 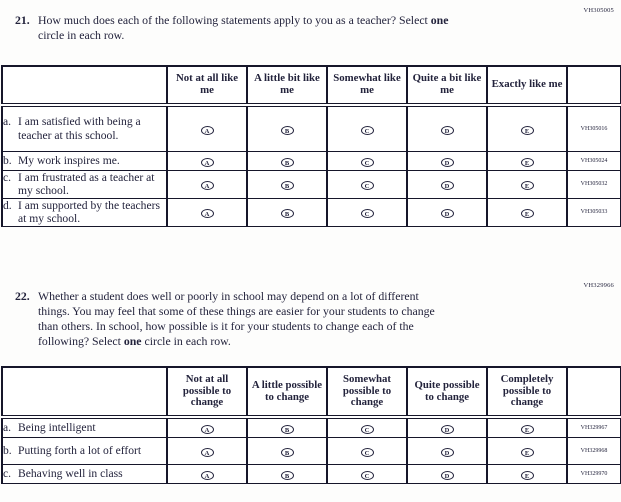 I want to click on statement-text: Being intelligent, so click(x=57, y=428).